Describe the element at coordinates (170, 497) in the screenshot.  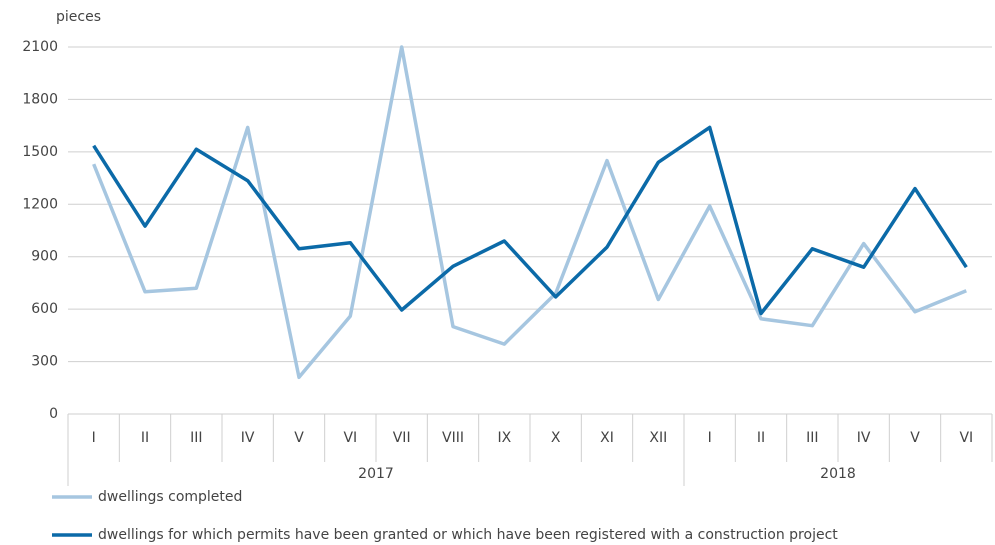
I see `legend-label: dwellings completed` at that location.